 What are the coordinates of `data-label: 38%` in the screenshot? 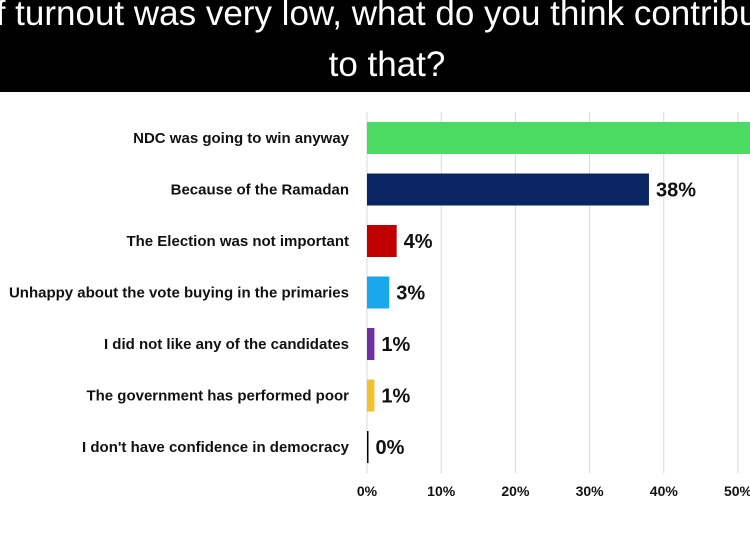 It's located at (676, 191).